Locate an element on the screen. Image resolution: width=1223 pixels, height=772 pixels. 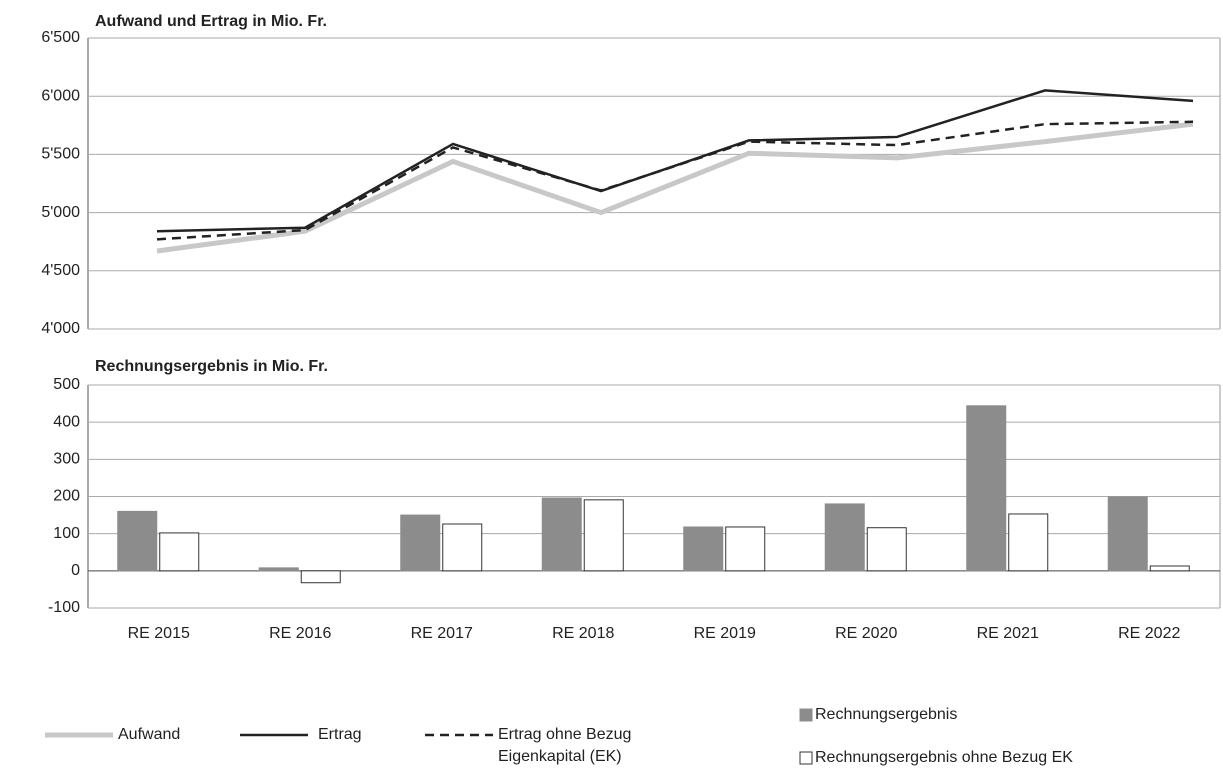
y-tick-label: 6'500 is located at coordinates (60, 37).